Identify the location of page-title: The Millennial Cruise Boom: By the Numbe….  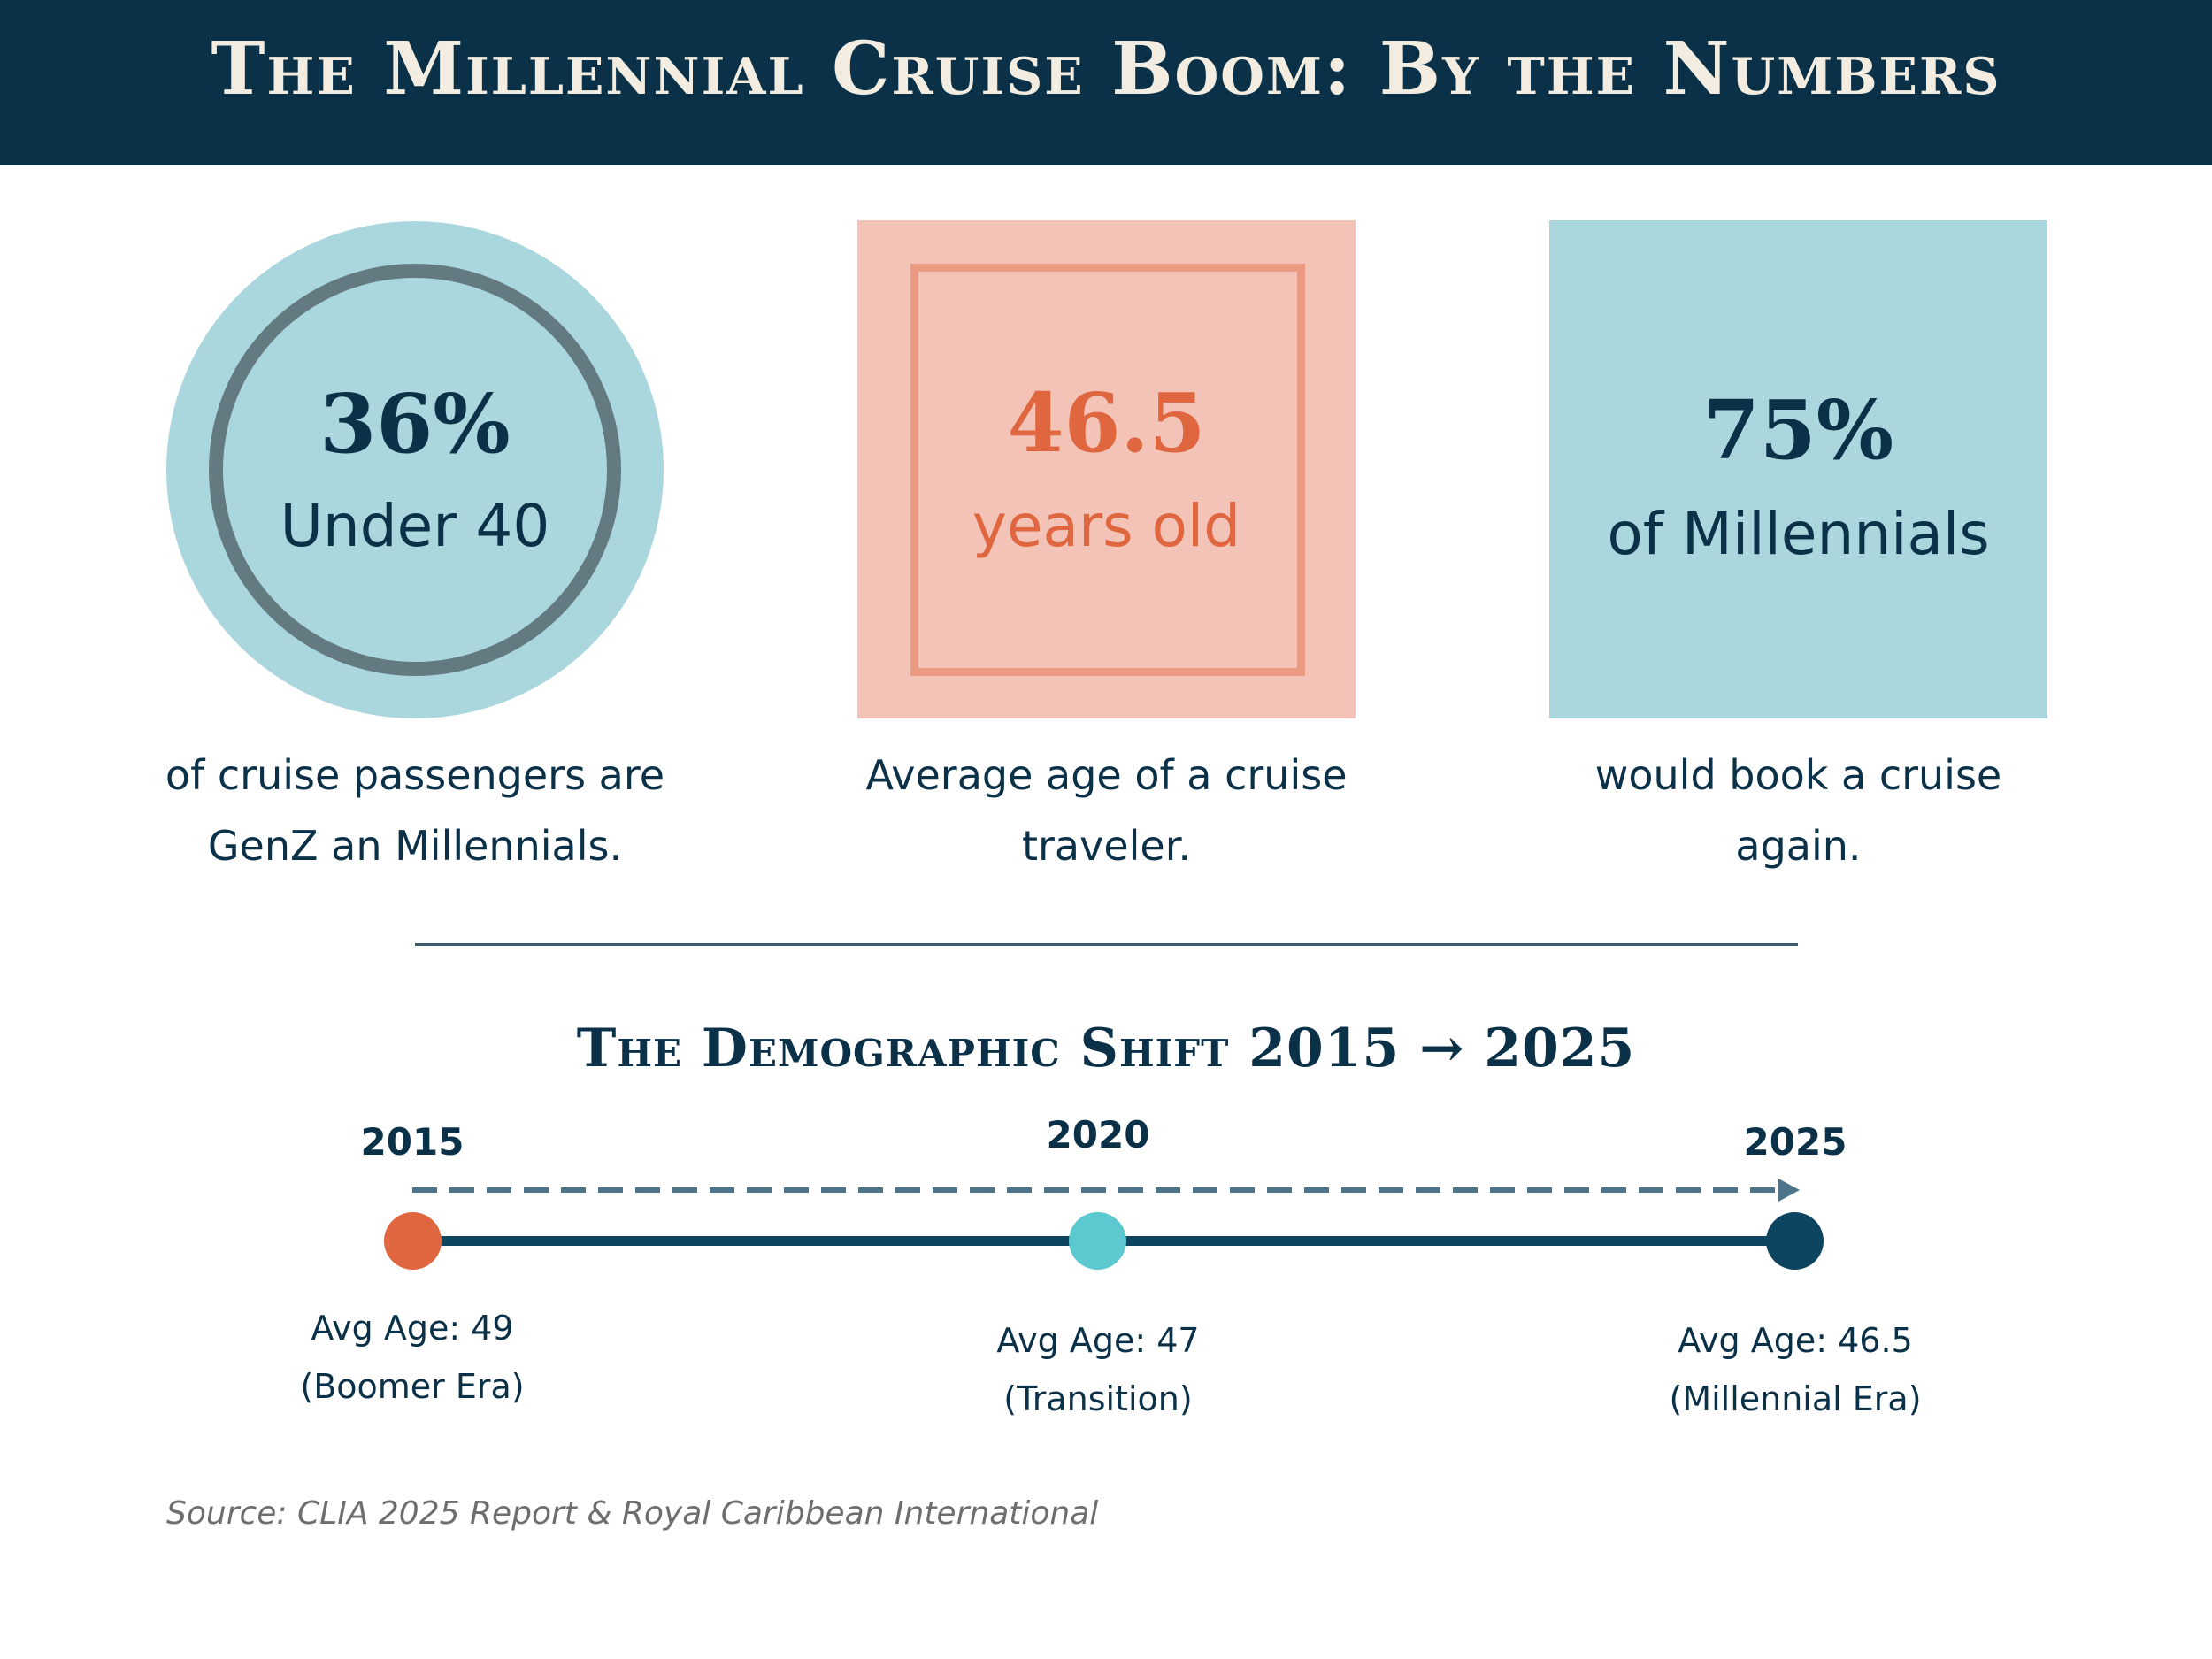
(1106, 69).